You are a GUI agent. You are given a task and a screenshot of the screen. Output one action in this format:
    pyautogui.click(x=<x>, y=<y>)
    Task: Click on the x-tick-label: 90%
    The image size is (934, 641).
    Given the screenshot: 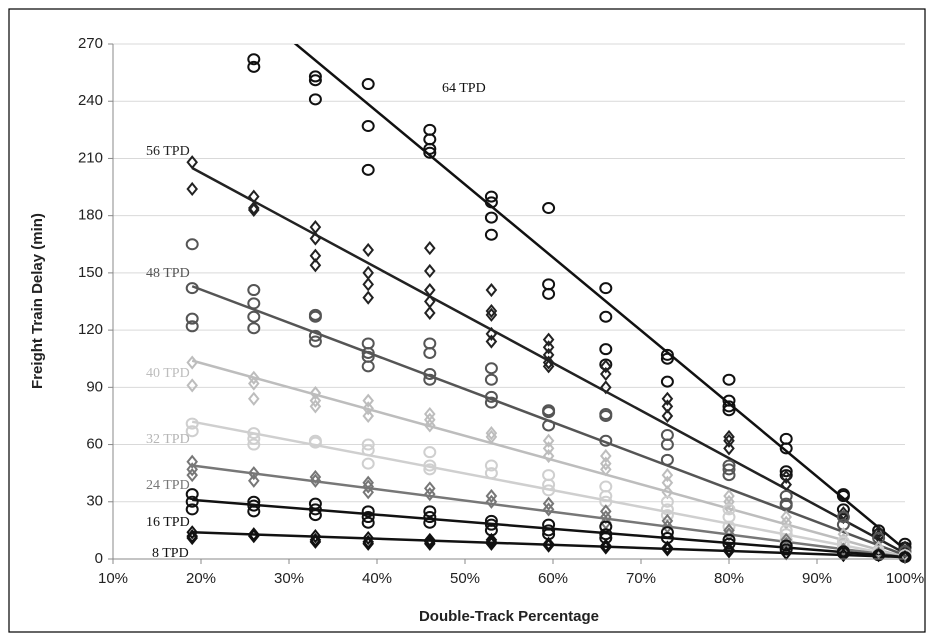 What is the action you would take?
    pyautogui.click(x=817, y=578)
    